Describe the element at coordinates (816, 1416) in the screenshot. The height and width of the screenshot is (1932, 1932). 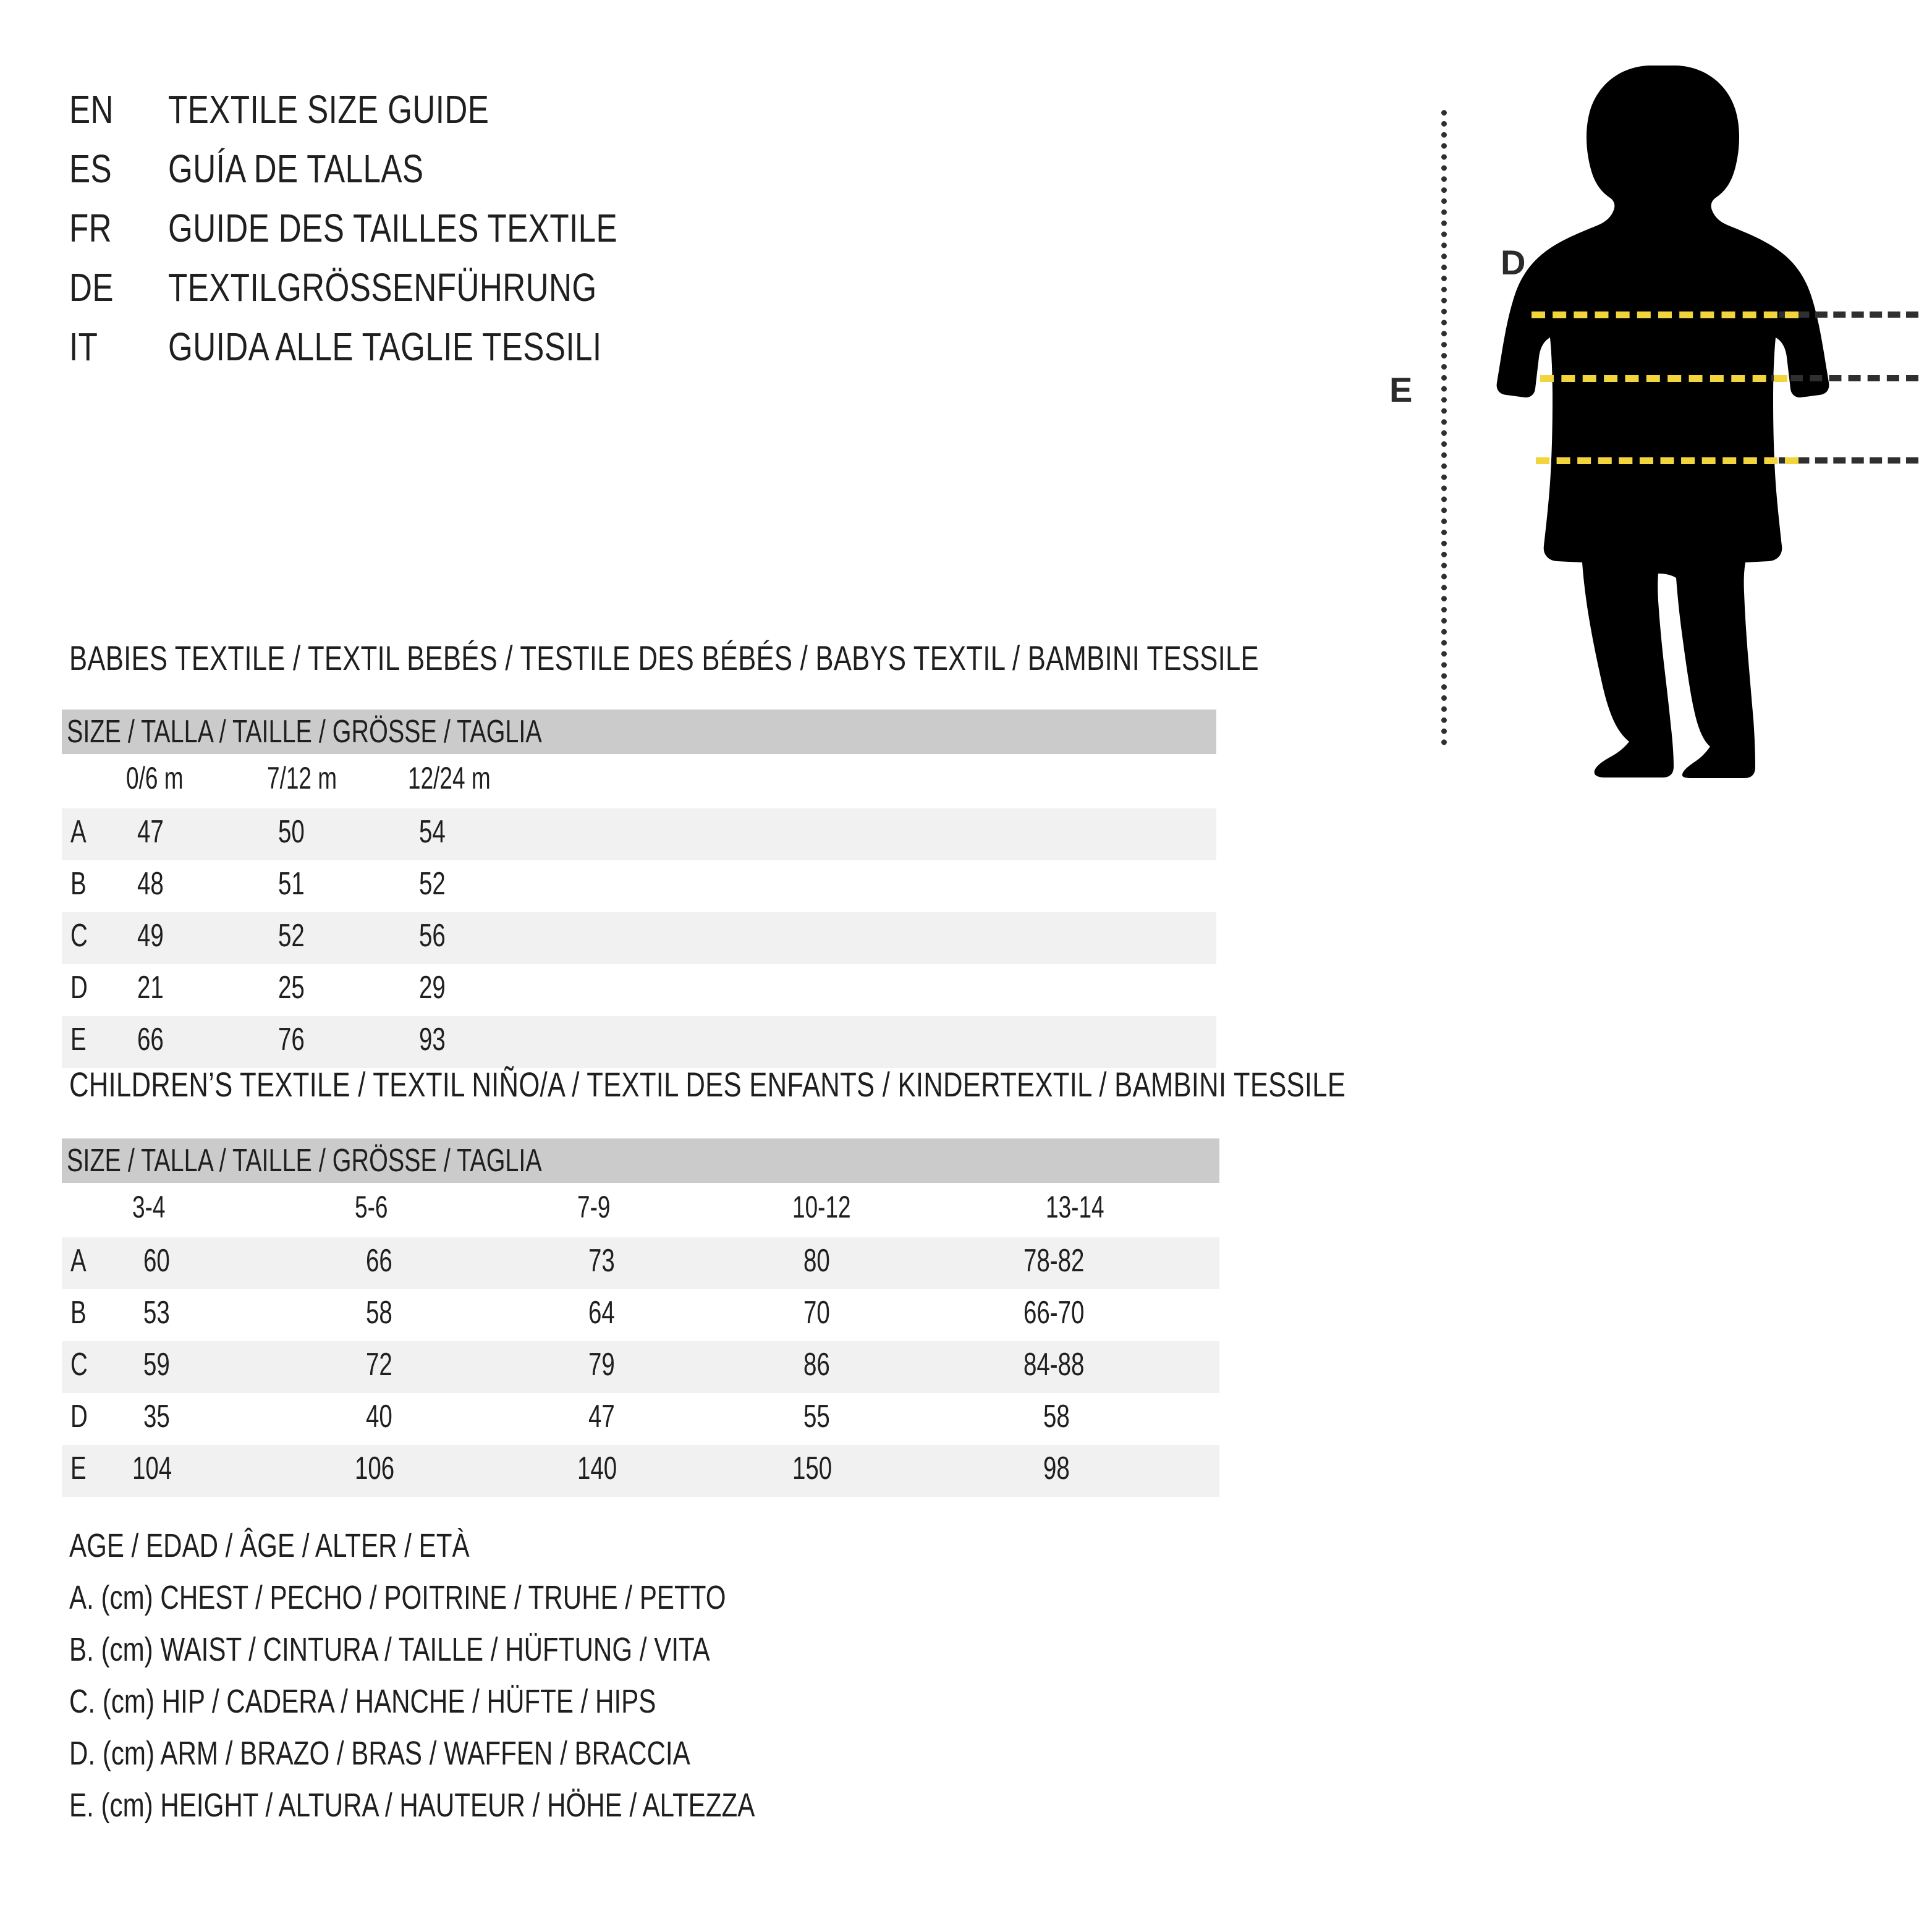
I see `children-cell-d-3: 55` at that location.